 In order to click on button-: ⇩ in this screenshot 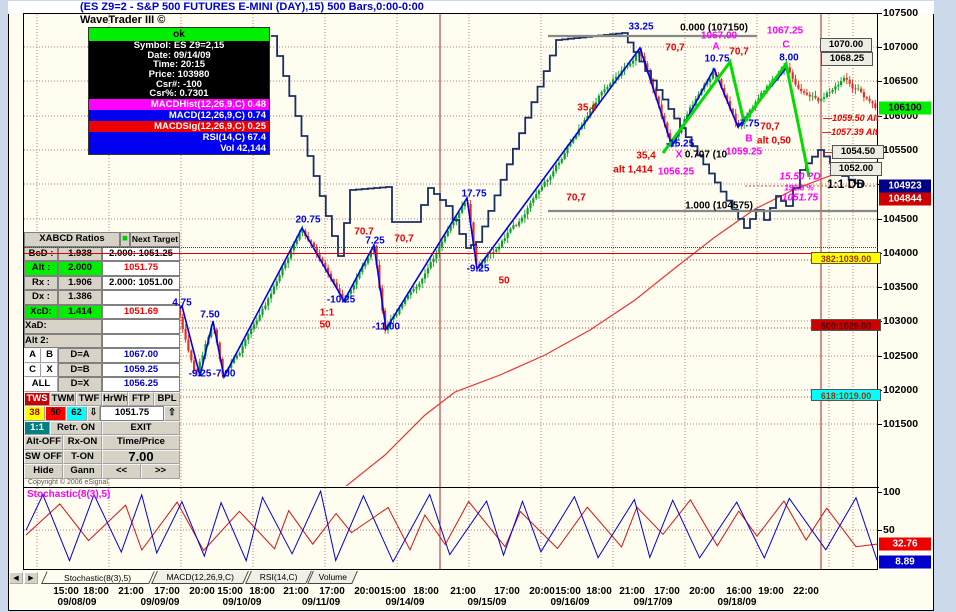, I will do `click(93, 413)`.